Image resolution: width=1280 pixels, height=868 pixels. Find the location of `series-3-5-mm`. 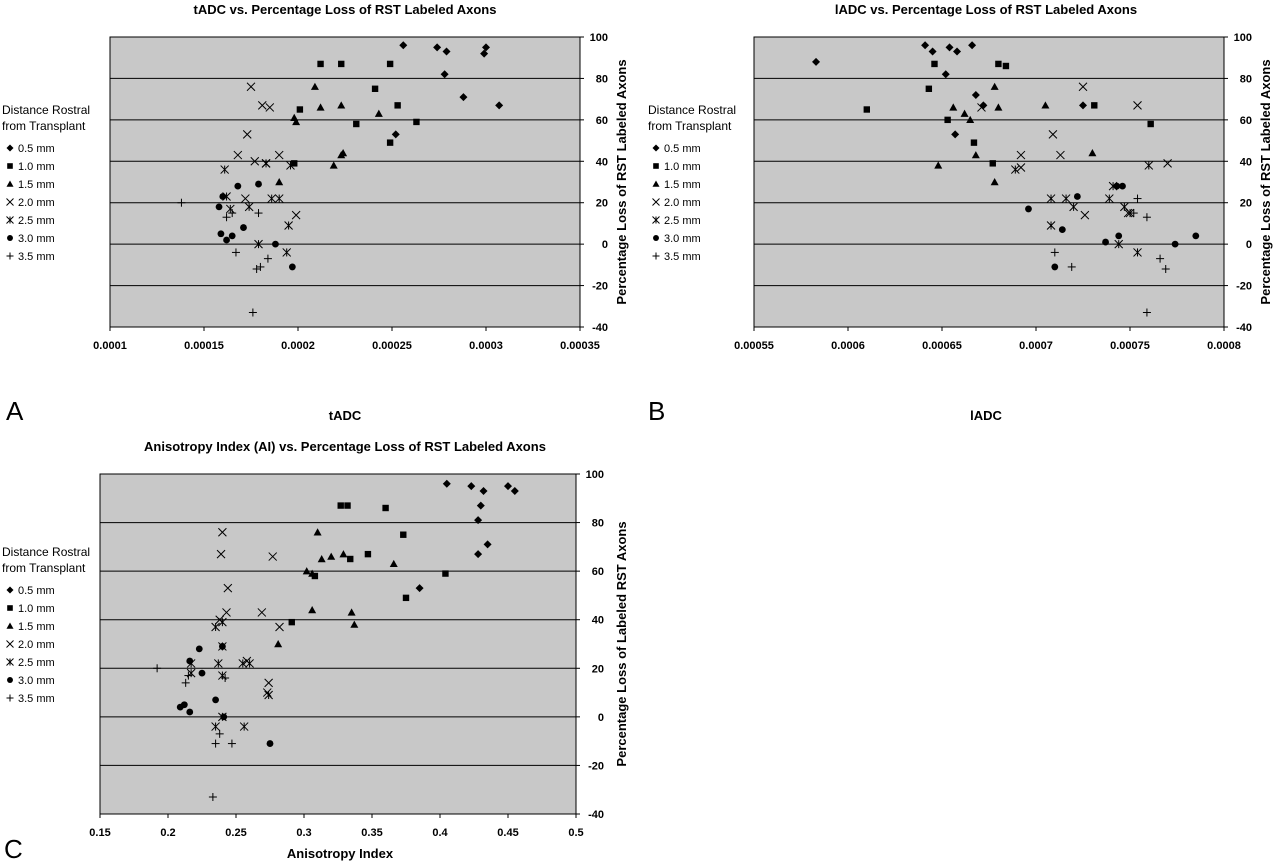

series-3-5-mm is located at coordinates (194, 732).